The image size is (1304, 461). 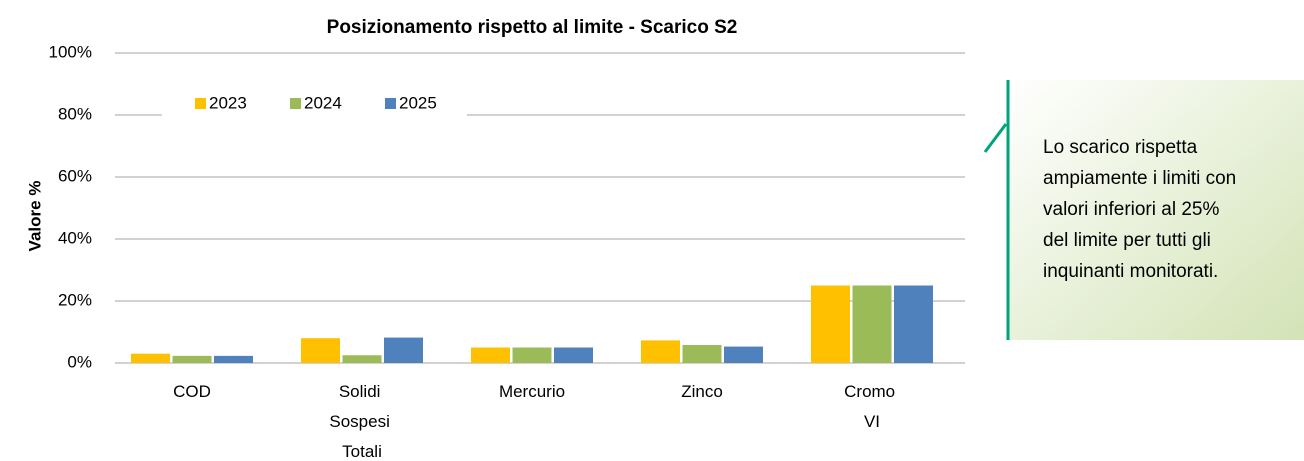 What do you see at coordinates (75, 237) in the screenshot?
I see `y-tick-label: 40%` at bounding box center [75, 237].